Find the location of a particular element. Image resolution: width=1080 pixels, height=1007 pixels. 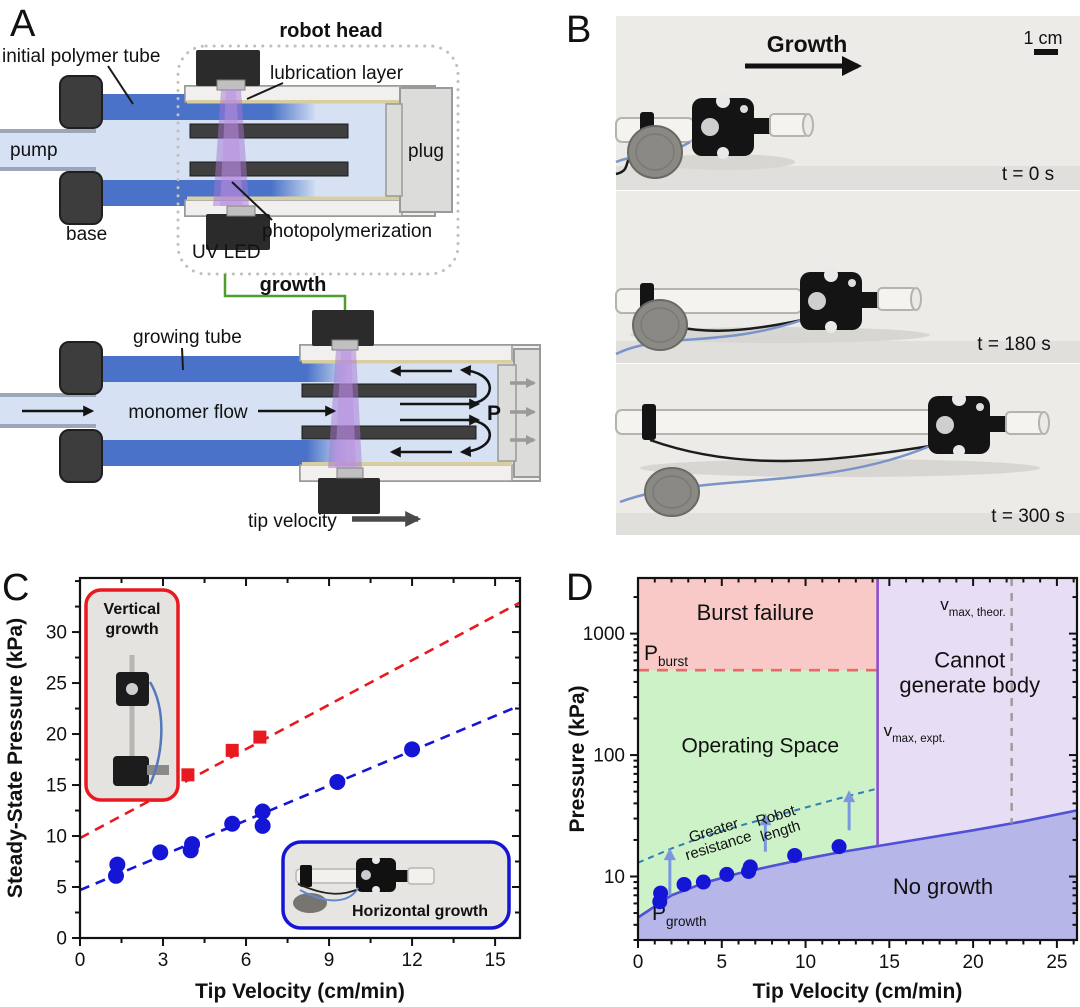

region-label-no_growth: No growth is located at coordinates (943, 886).